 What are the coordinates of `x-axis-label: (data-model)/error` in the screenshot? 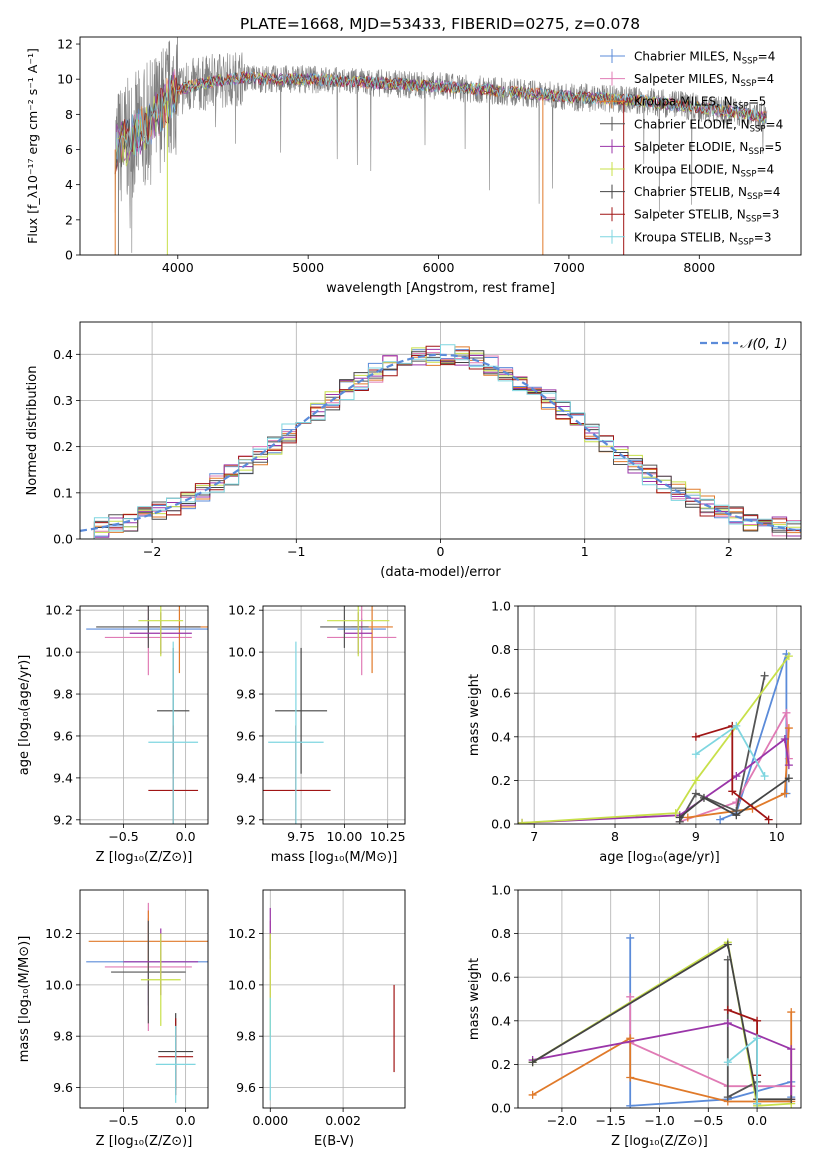 It's located at (440, 572).